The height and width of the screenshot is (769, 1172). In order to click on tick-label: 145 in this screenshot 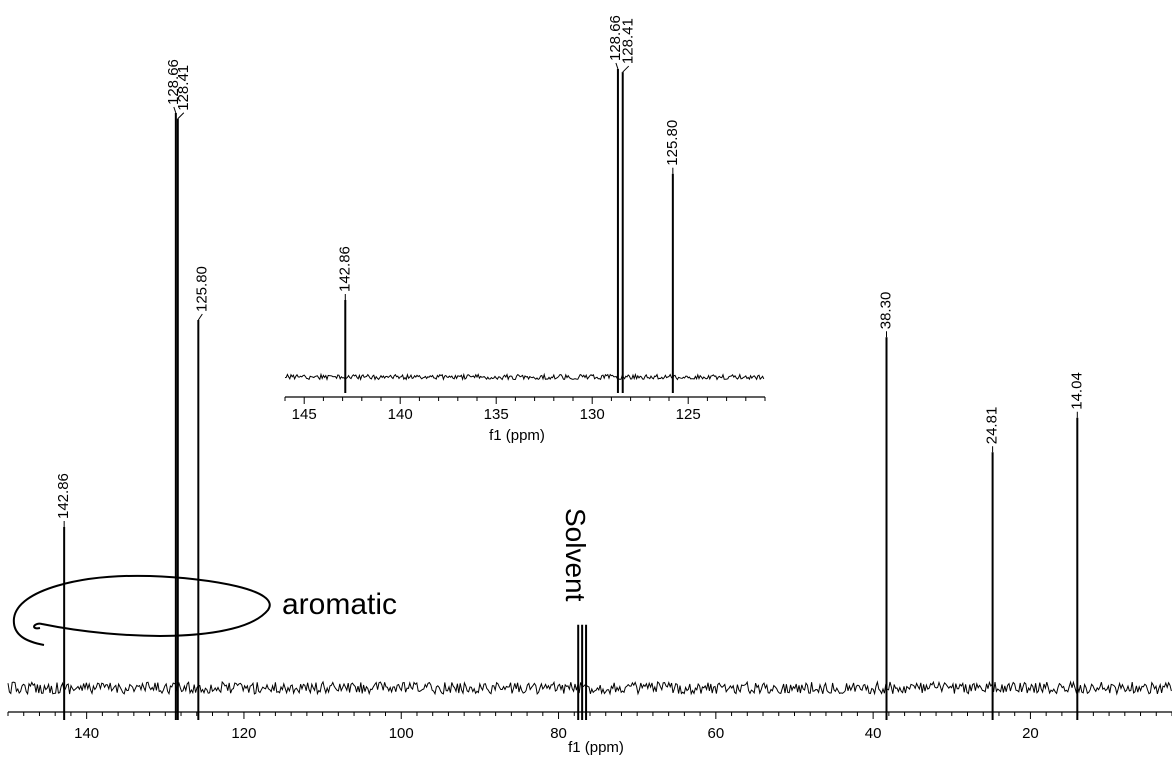, I will do `click(304, 414)`.